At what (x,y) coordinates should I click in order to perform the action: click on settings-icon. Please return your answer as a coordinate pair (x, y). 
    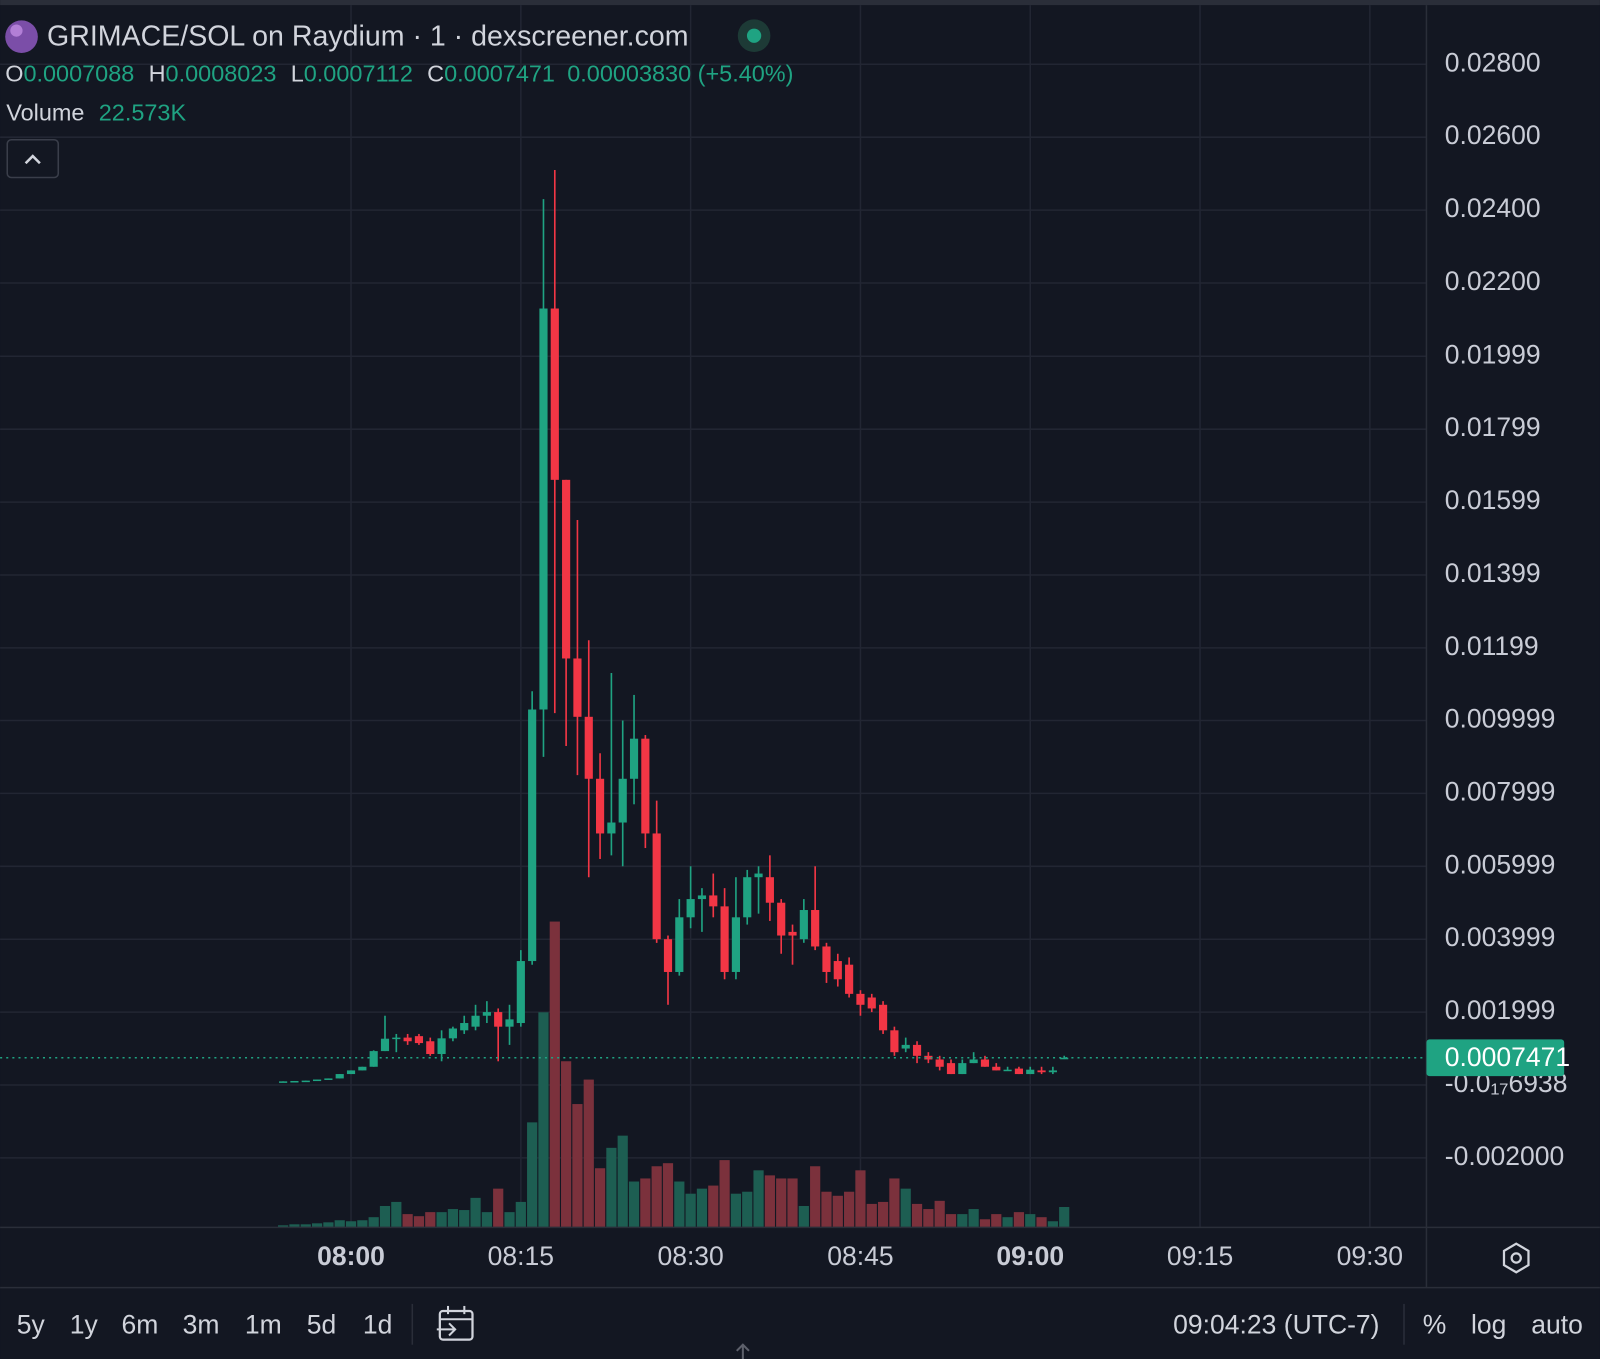
    Looking at the image, I should click on (1516, 1258).